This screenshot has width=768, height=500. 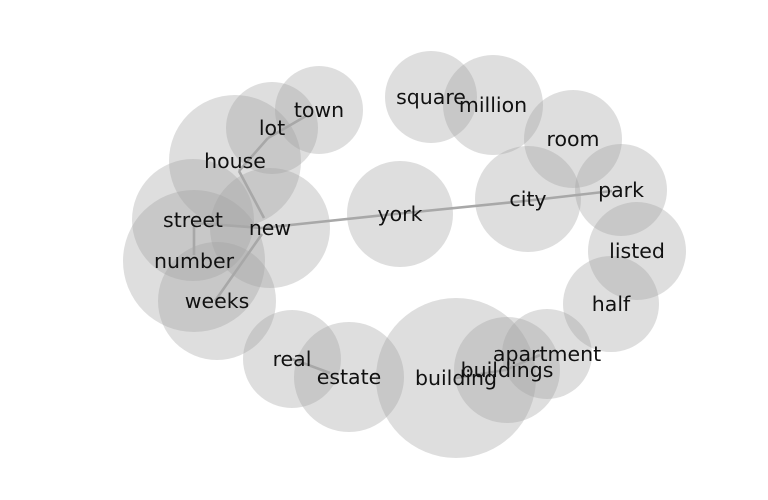 I want to click on word-label-lot: lot, so click(x=272, y=128).